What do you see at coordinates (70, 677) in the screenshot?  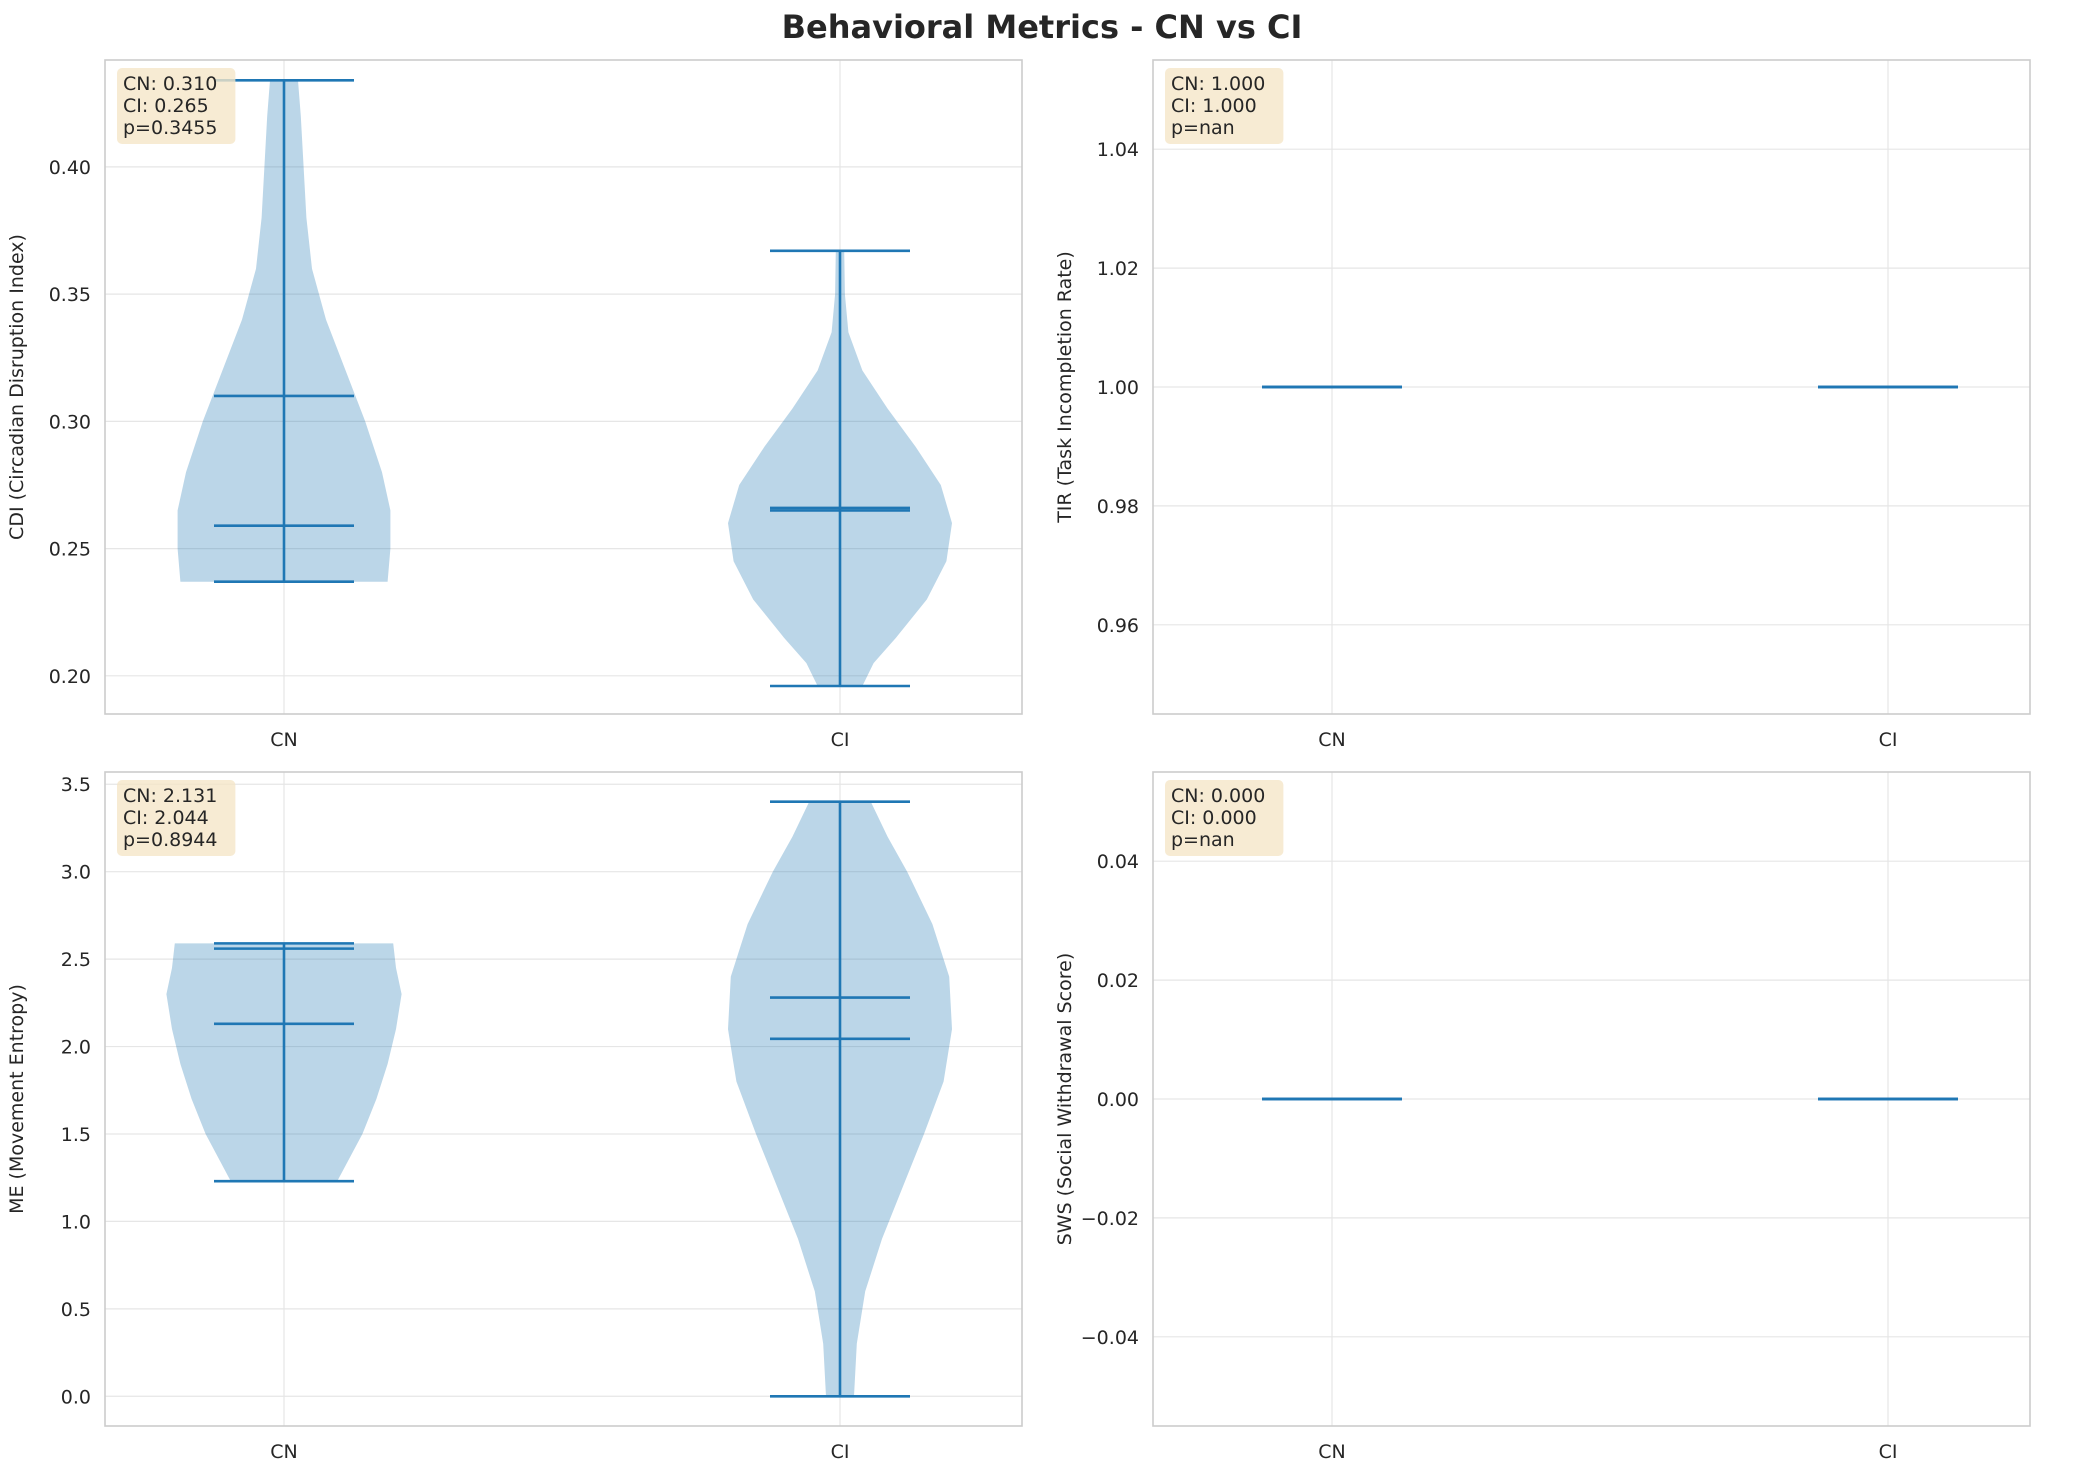 I see `y-tick-label: 0.20` at bounding box center [70, 677].